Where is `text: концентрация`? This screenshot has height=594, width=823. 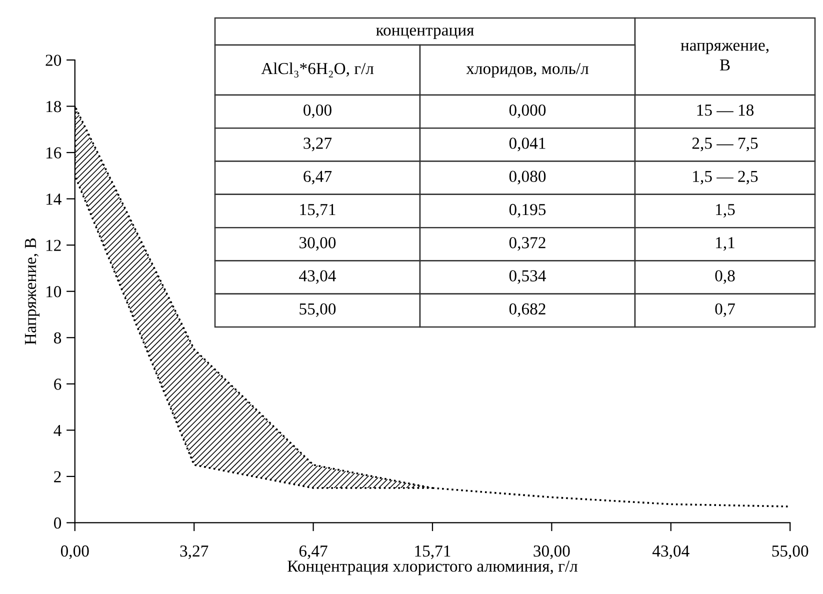
text: концентрация is located at coordinates (425, 34).